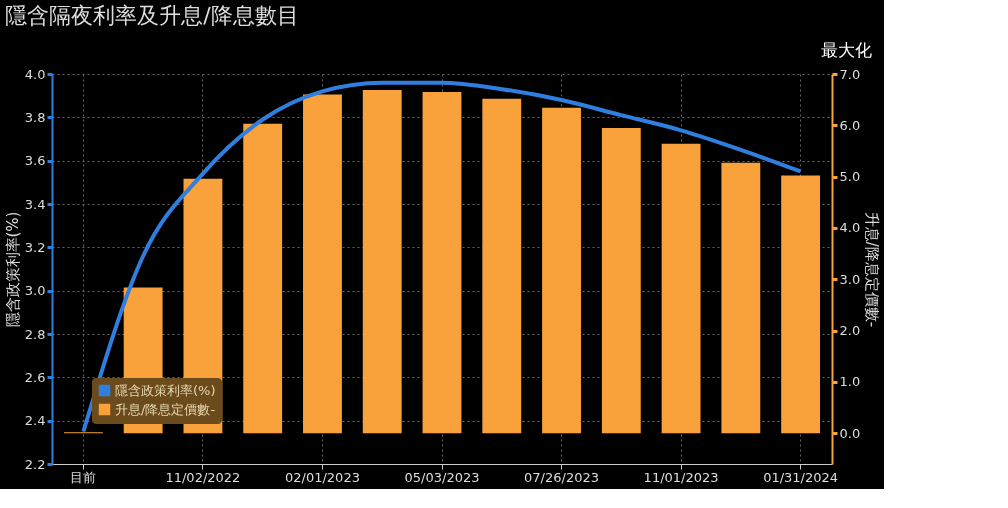 The image size is (1008, 508). What do you see at coordinates (35, 421) in the screenshot?
I see `y-tick-label: 2.4` at bounding box center [35, 421].